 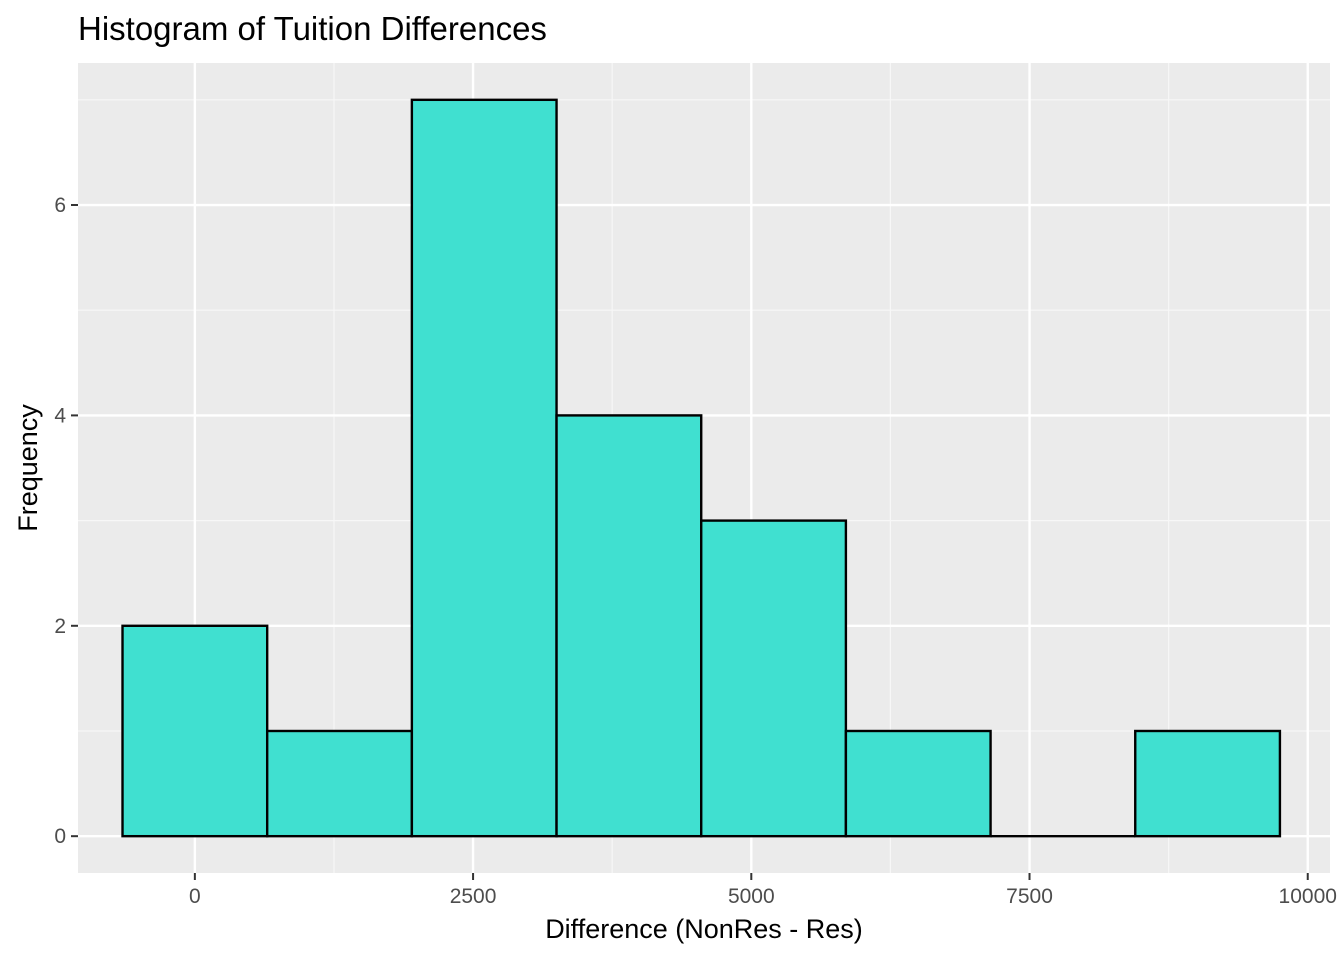 What do you see at coordinates (751, 896) in the screenshot?
I see `x-tick-label-2: 5000` at bounding box center [751, 896].